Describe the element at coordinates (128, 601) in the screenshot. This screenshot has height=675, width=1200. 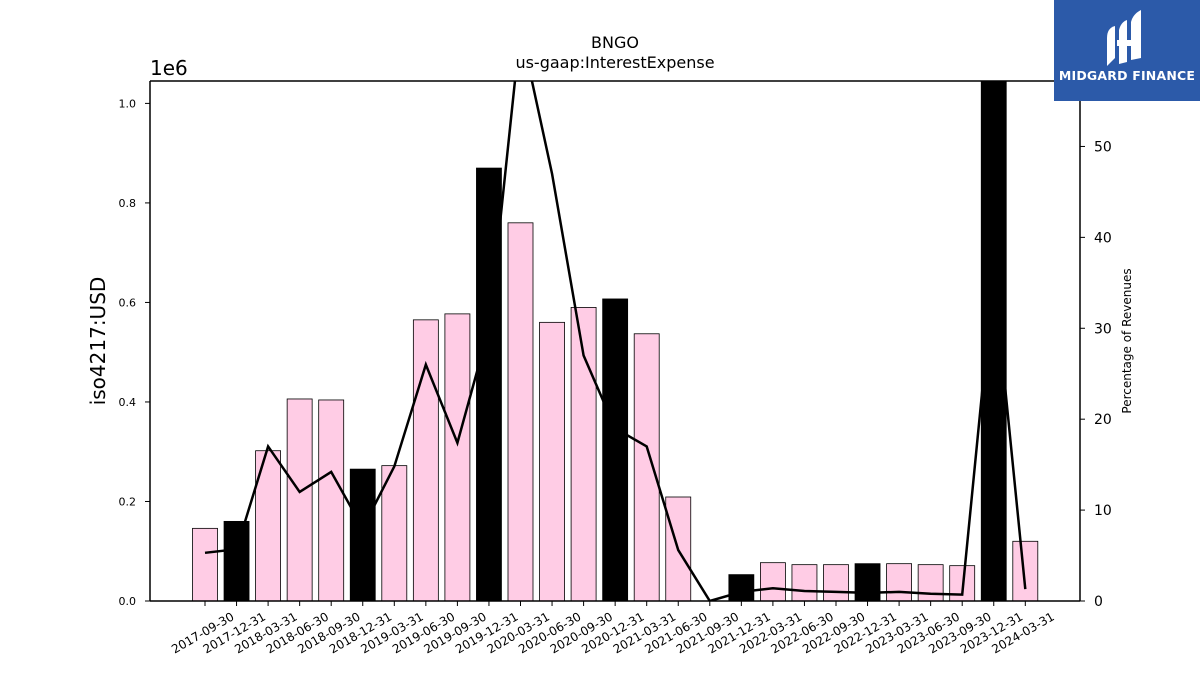
I see `y-tick-label: 0.0` at that location.